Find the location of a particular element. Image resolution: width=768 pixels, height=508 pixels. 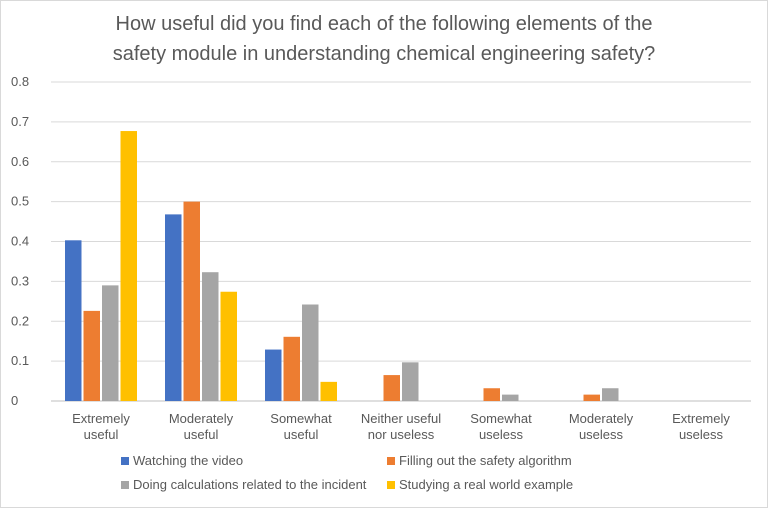

y-tick-label: 0.7 is located at coordinates (20, 121).